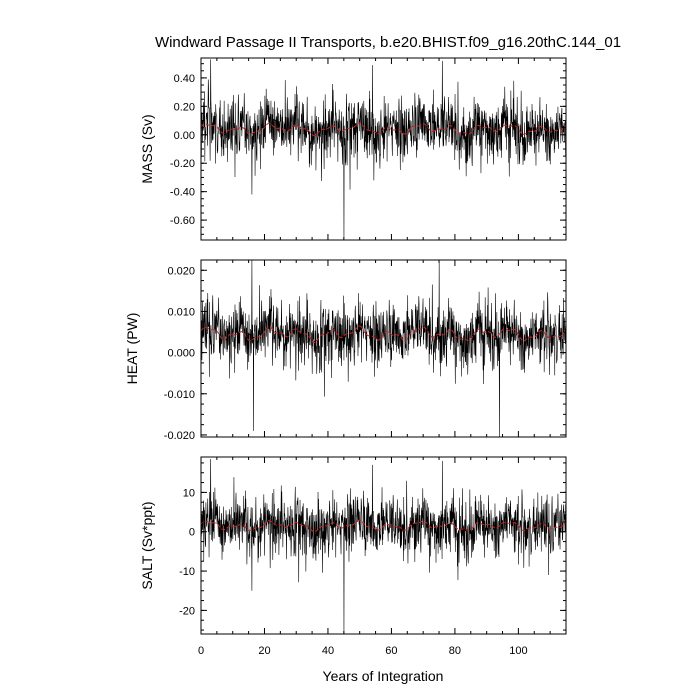  I want to click on y-tick-label: -0.60, so click(182, 221).